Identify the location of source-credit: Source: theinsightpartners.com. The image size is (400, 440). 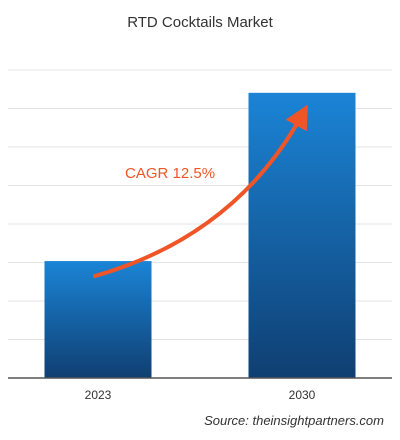
(294, 420).